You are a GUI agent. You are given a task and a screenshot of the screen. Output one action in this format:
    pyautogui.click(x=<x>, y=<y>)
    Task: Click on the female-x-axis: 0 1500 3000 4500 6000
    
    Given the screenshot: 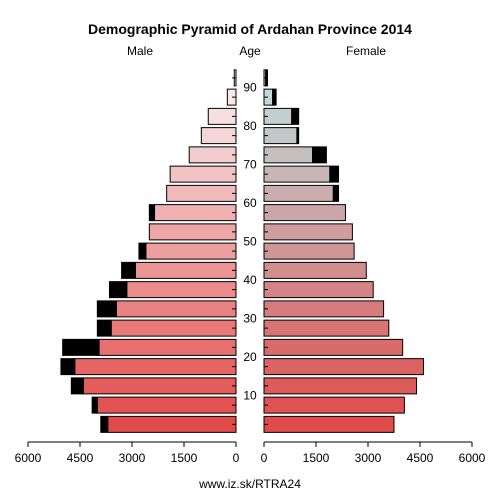 What is the action you would take?
    pyautogui.click(x=373, y=453)
    